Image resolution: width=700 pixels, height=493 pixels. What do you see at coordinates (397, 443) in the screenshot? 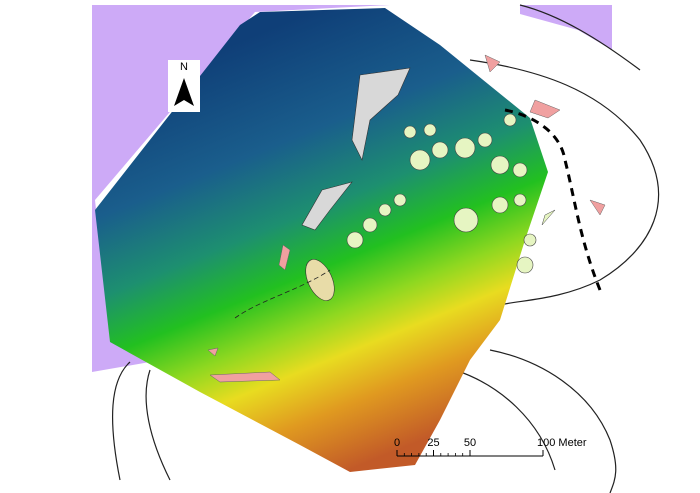
I see `scale-label: 0` at bounding box center [397, 443].